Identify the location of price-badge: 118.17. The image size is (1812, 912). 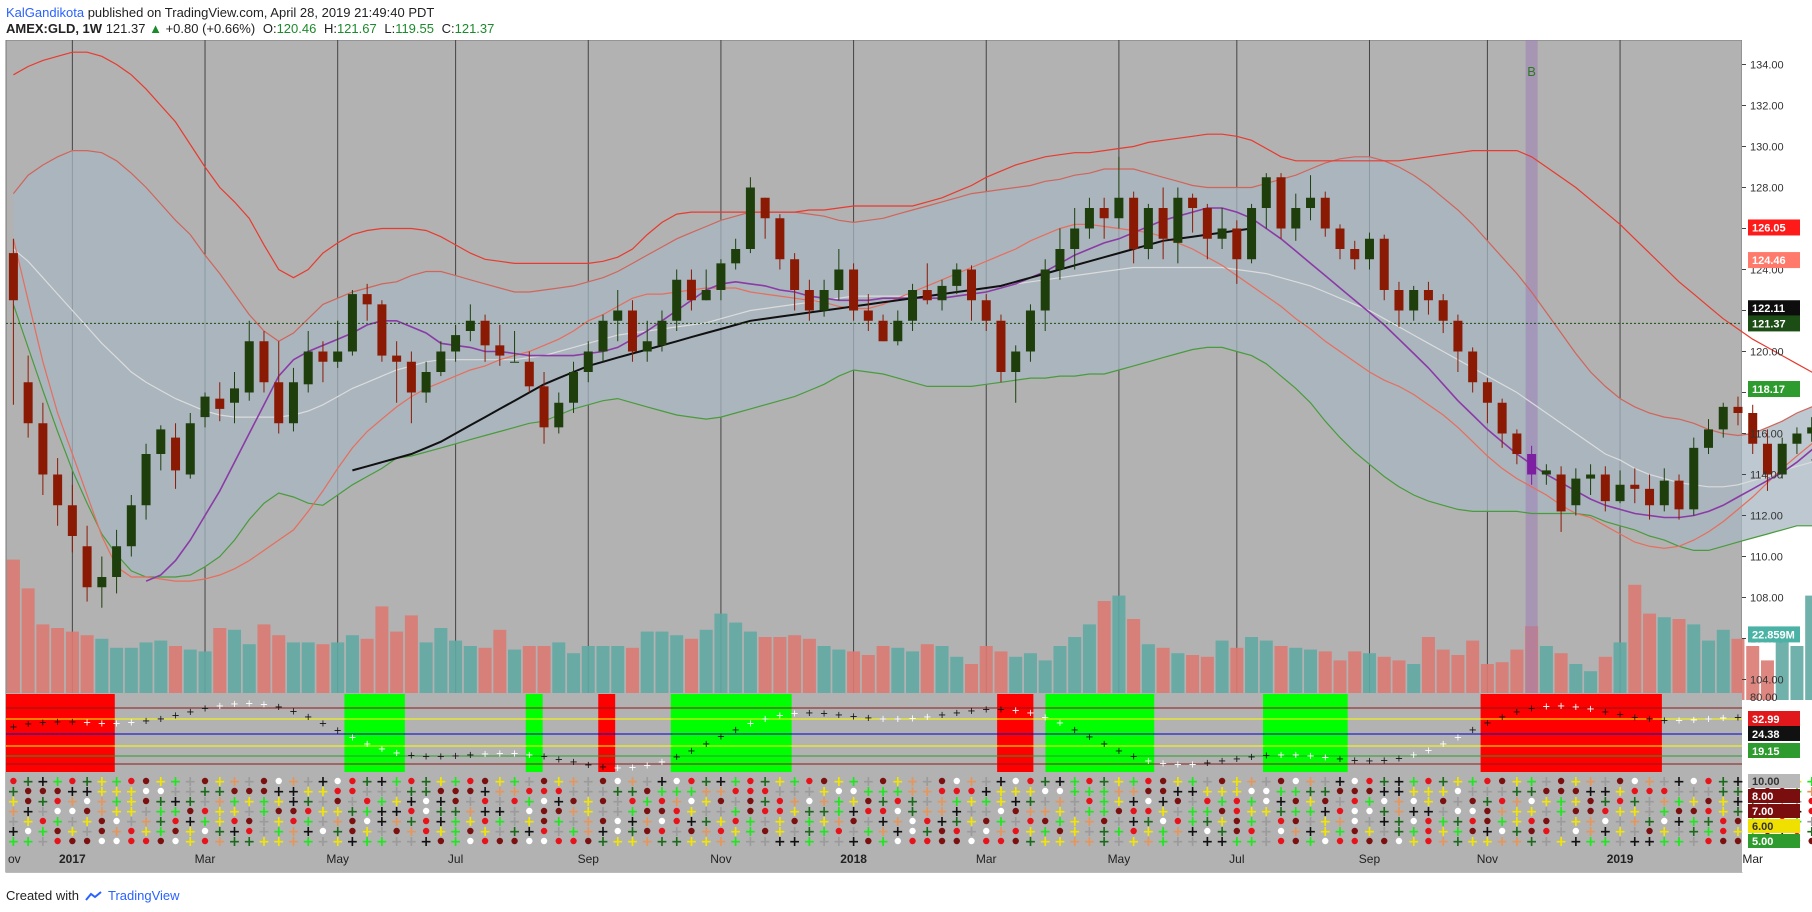
(1774, 389).